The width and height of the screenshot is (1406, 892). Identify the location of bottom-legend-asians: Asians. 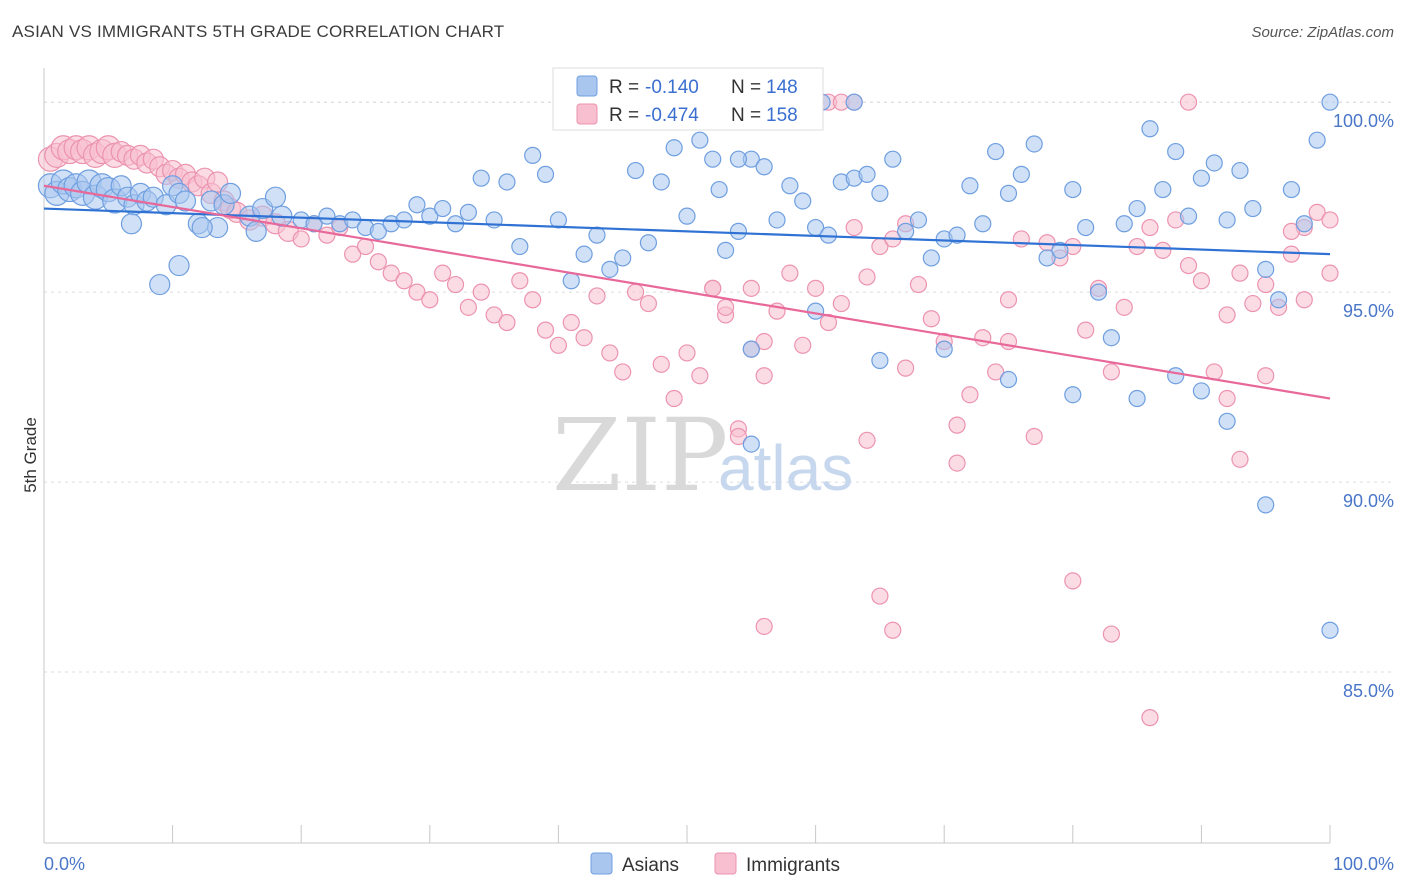
(650, 865).